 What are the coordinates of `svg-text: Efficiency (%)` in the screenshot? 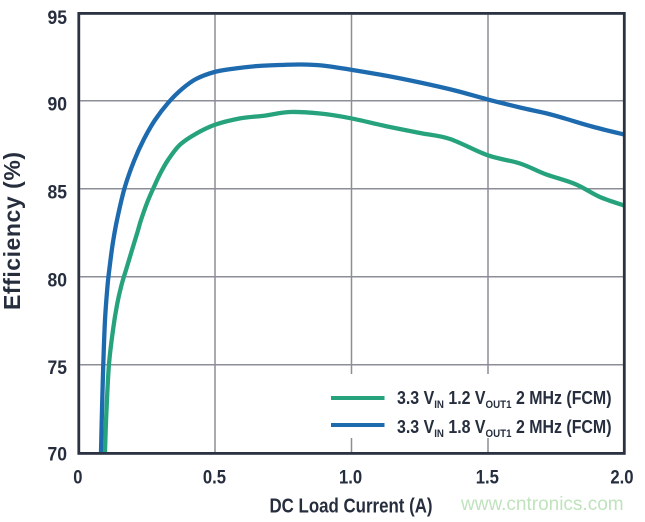 It's located at (12, 231).